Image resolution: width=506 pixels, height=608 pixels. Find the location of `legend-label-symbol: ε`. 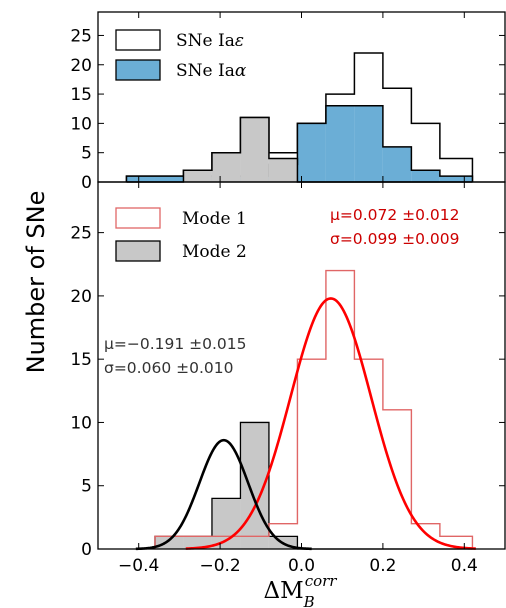

legend-label-symbol: ε is located at coordinates (239, 41).